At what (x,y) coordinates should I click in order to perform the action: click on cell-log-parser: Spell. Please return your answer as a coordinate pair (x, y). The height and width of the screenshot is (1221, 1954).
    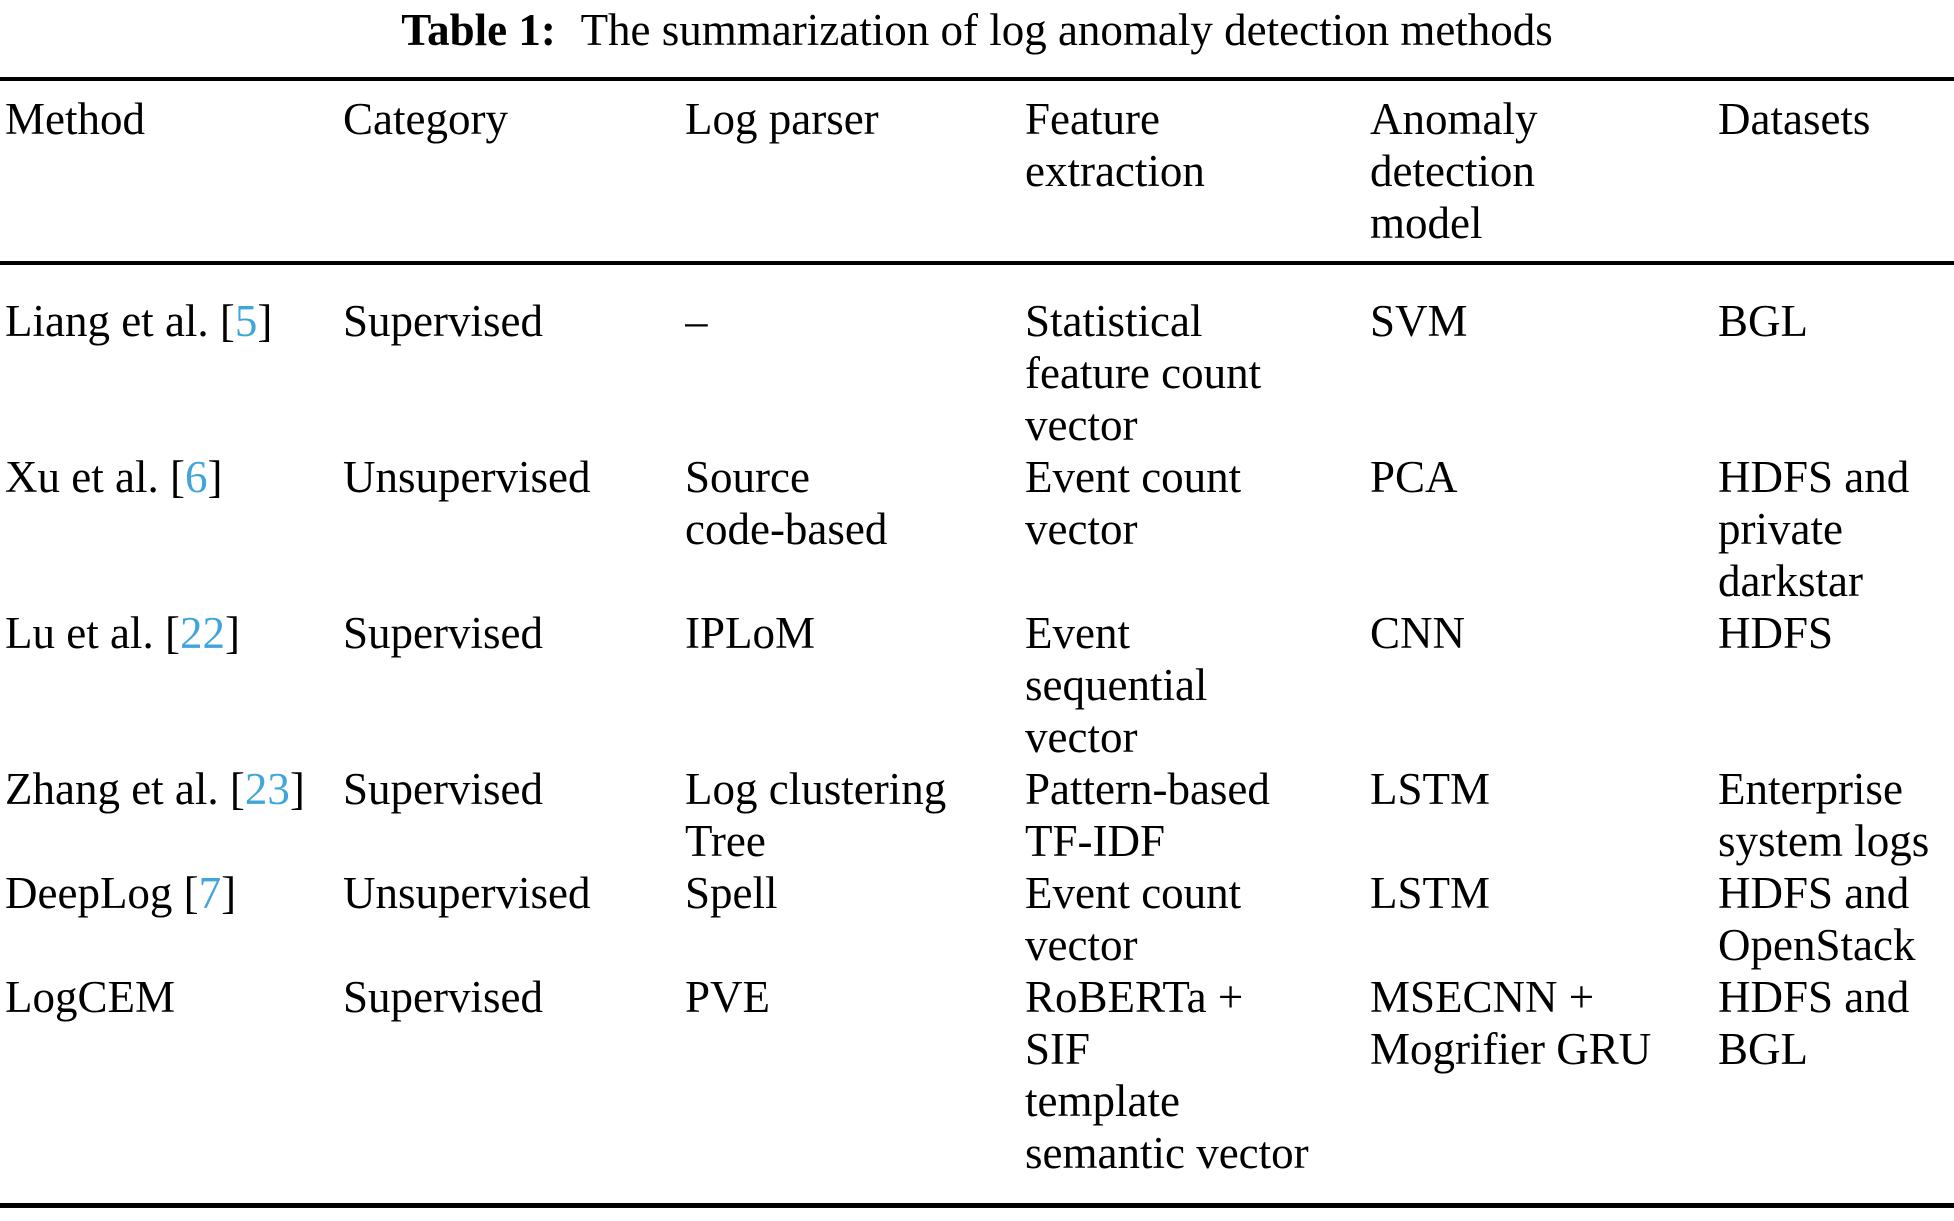
    Looking at the image, I should click on (731, 893).